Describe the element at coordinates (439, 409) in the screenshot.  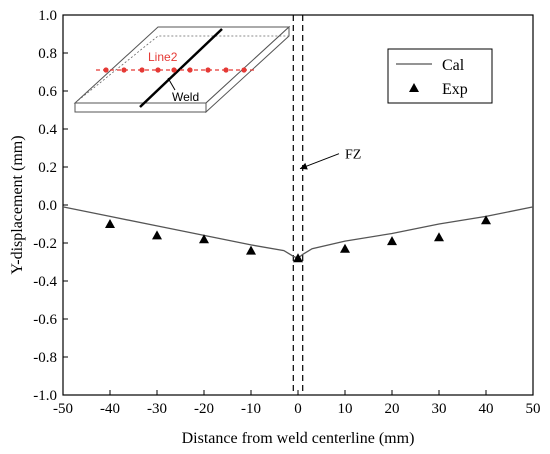
I see `x-tick-label: 30` at that location.